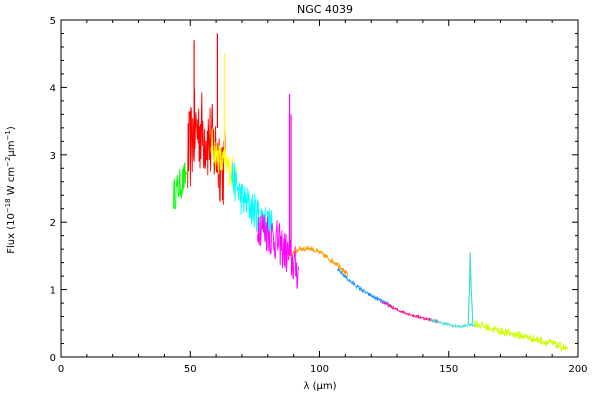  What do you see at coordinates (53, 21) in the screenshot?
I see `y-tick-label: 5` at bounding box center [53, 21].